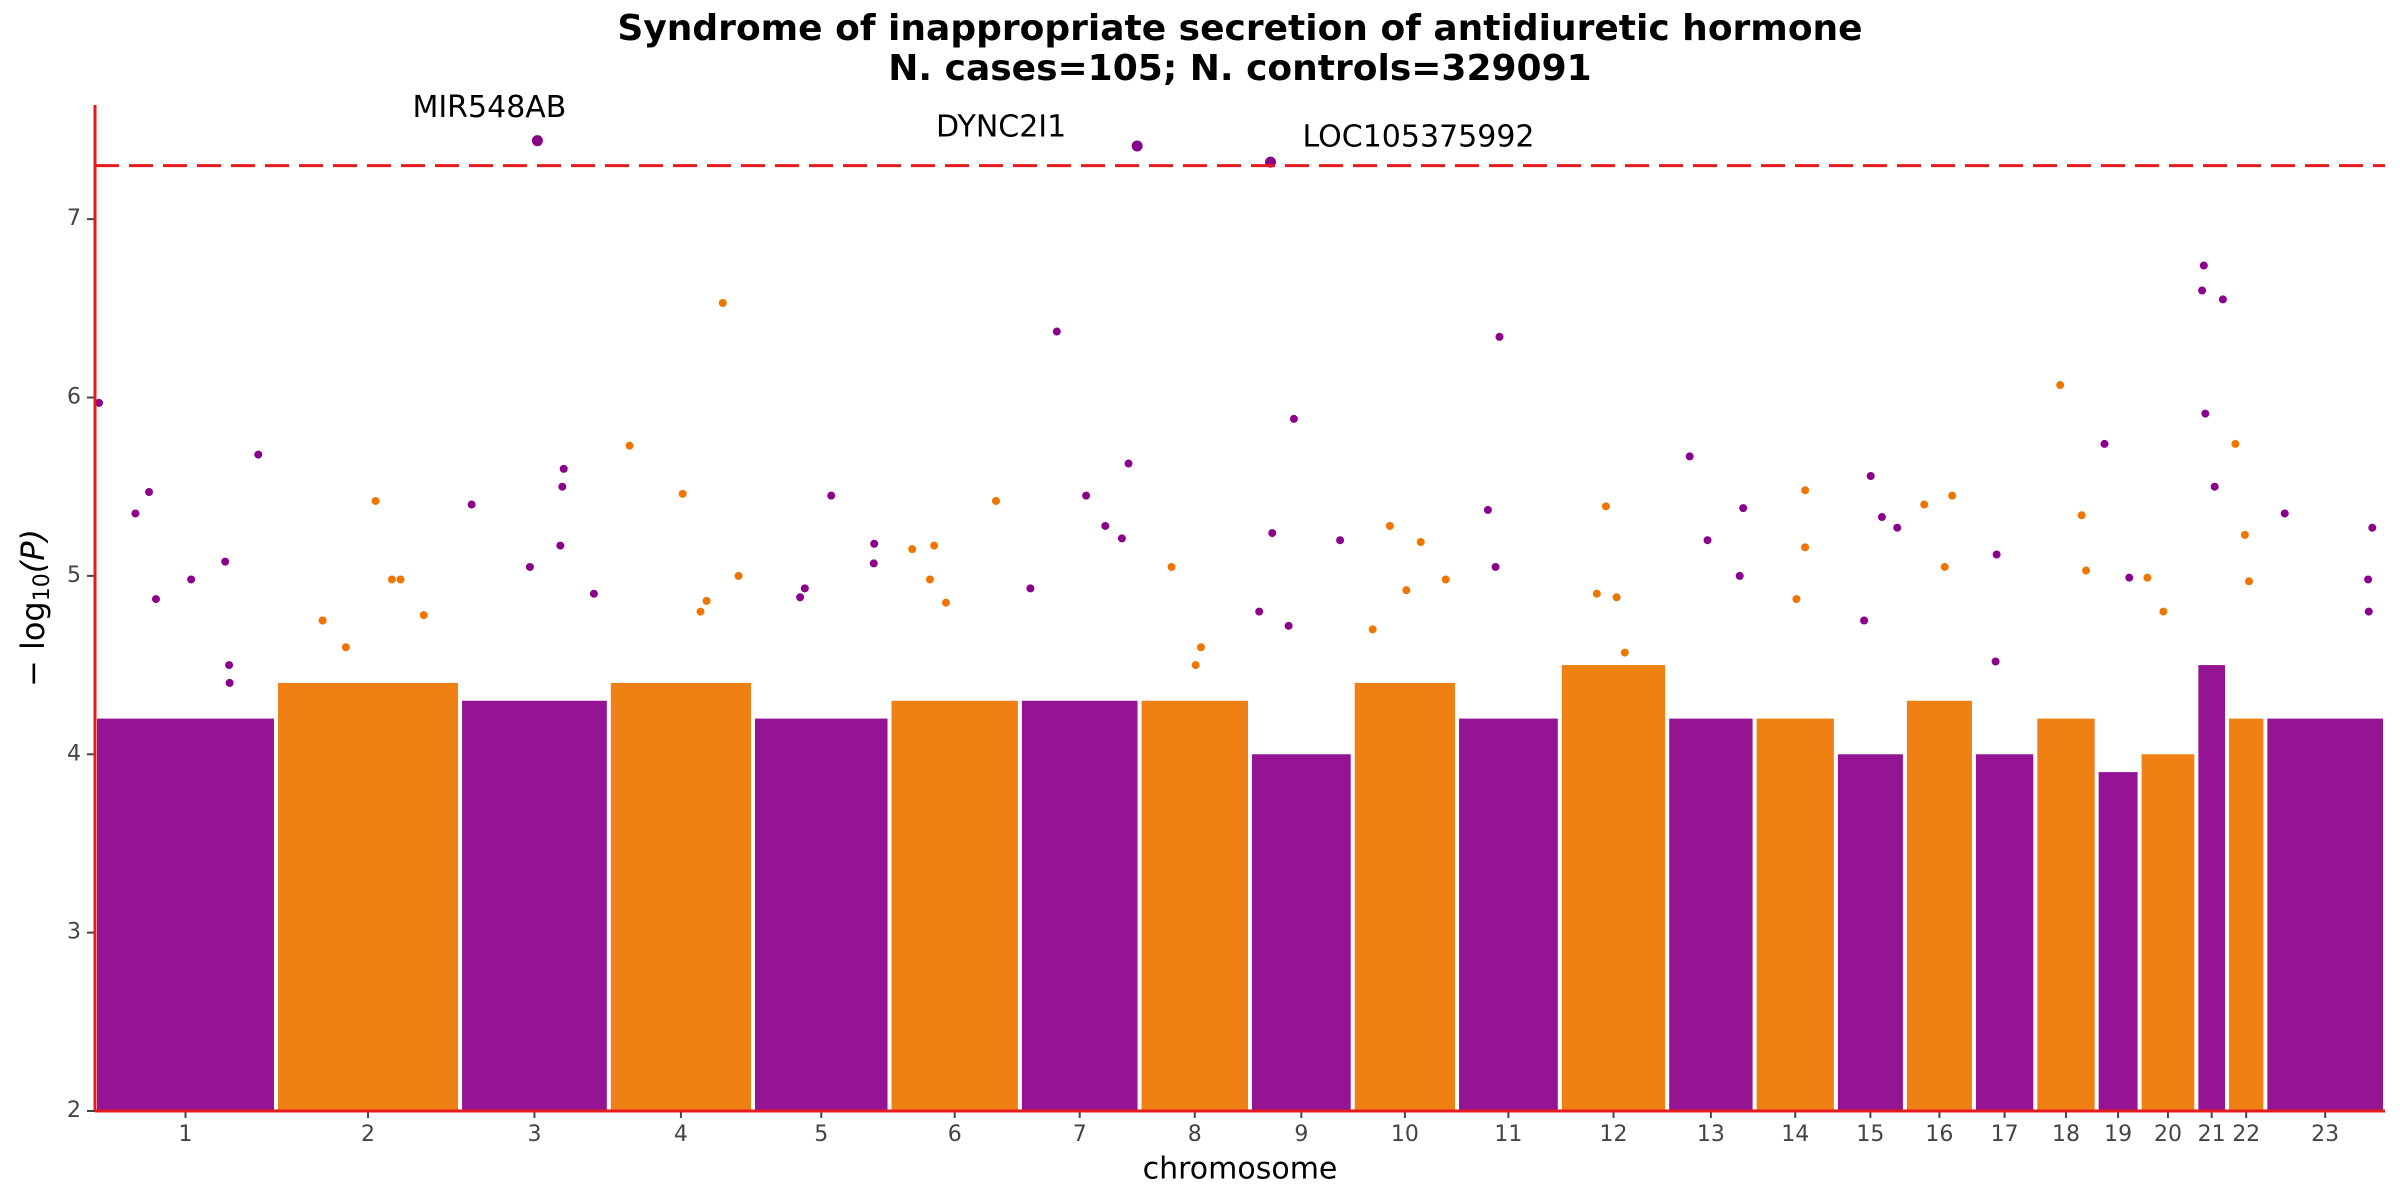  I want to click on y-tick-label: 7, so click(74, 218).